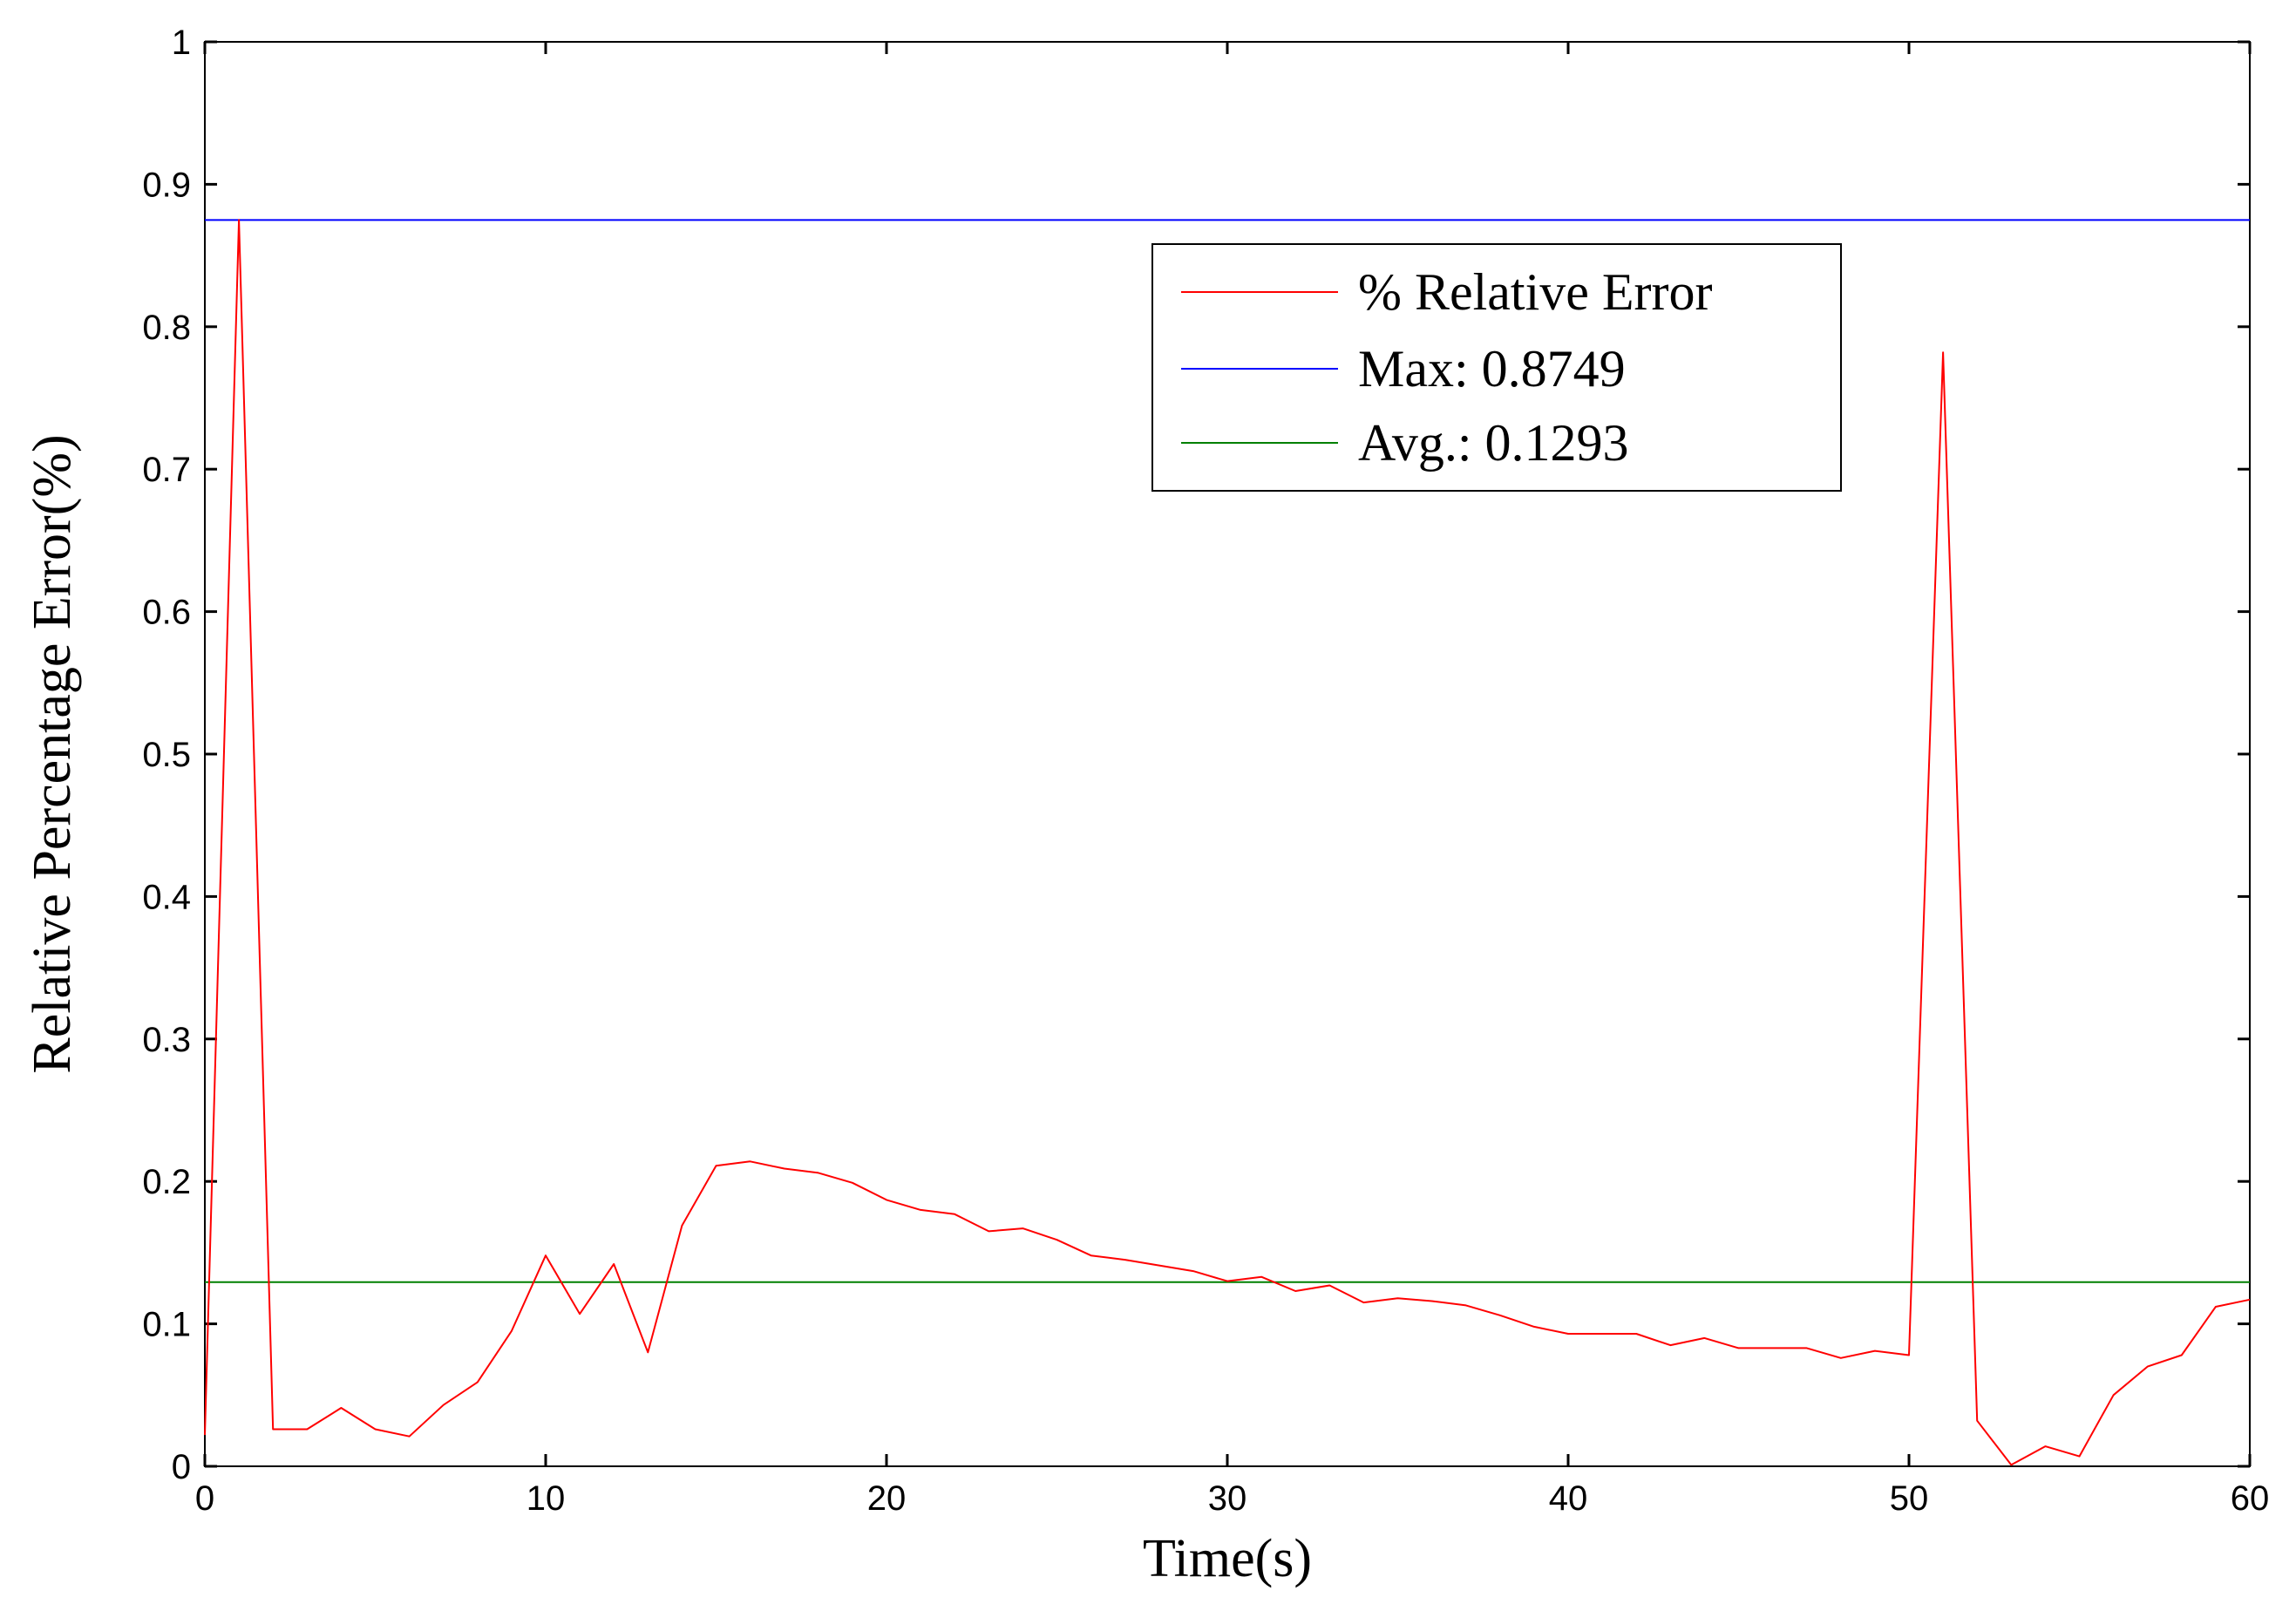 This screenshot has height=1611, width=2296. What do you see at coordinates (166, 185) in the screenshot?
I see `y-tick-label: 0.9` at bounding box center [166, 185].